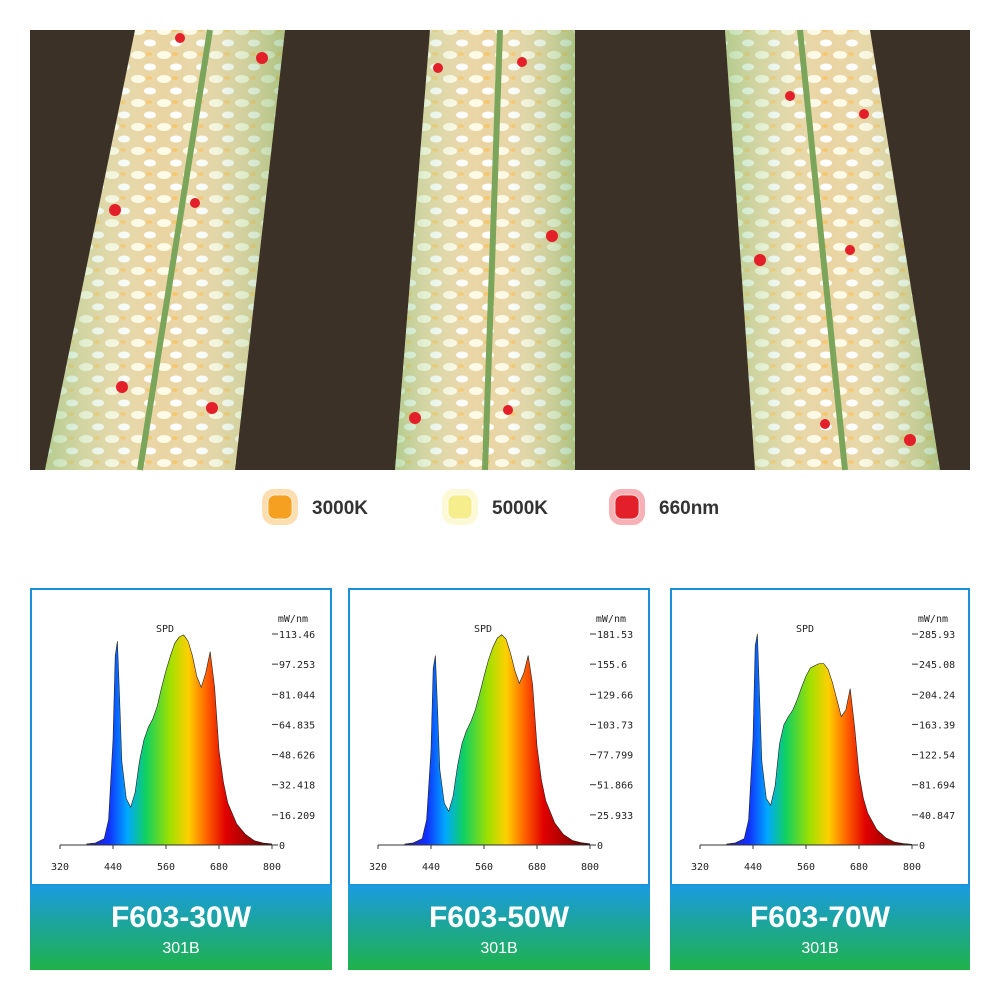  Describe the element at coordinates (615, 816) in the screenshot. I see `y-tick-label: 25.933` at that location.